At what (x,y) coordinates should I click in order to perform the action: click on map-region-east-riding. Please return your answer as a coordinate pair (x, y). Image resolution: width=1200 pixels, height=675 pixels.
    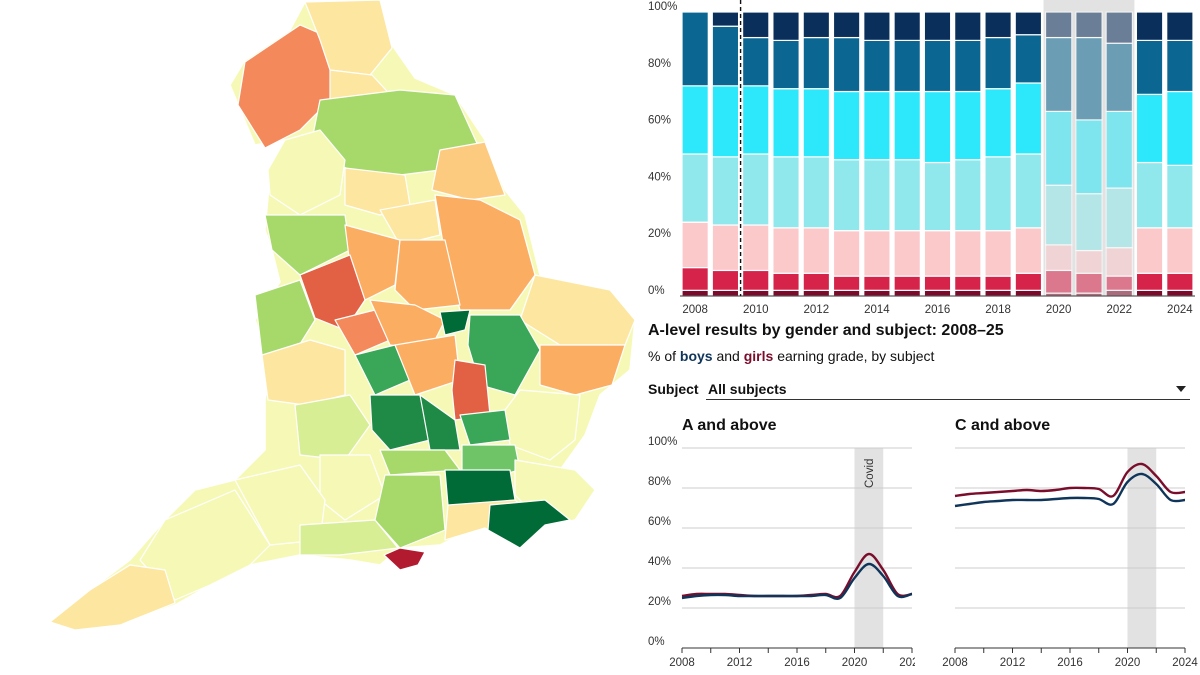
    Looking at the image, I should click on (468, 171).